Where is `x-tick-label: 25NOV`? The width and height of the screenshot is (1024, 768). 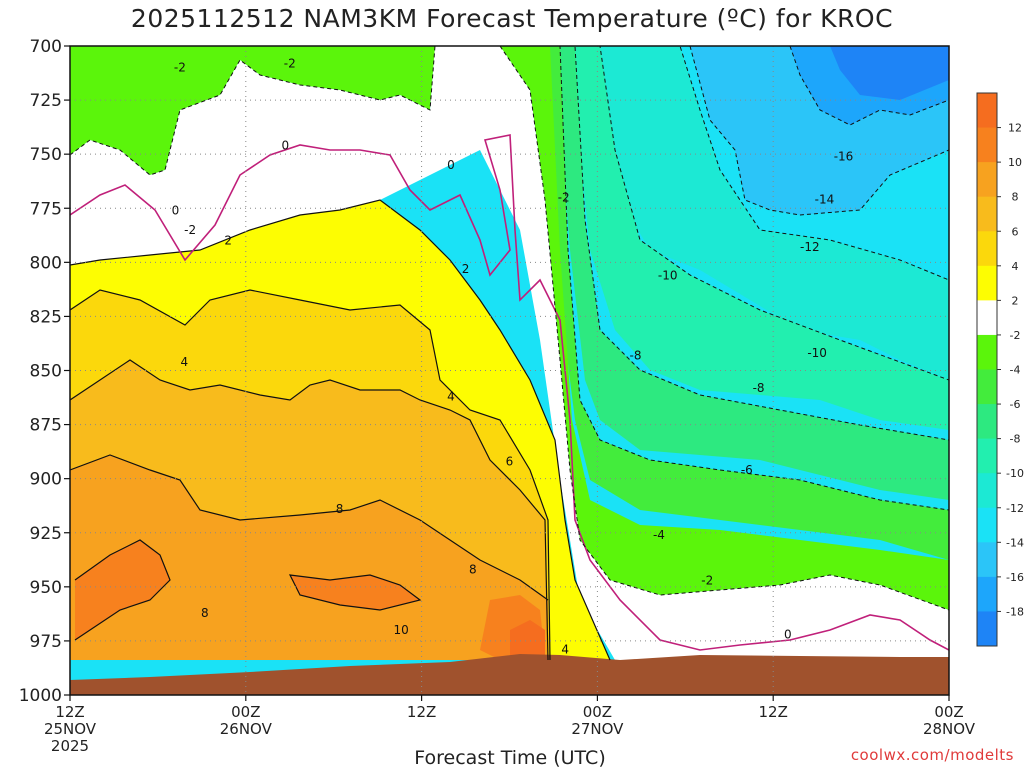 x-tick-label: 25NOV is located at coordinates (70, 729).